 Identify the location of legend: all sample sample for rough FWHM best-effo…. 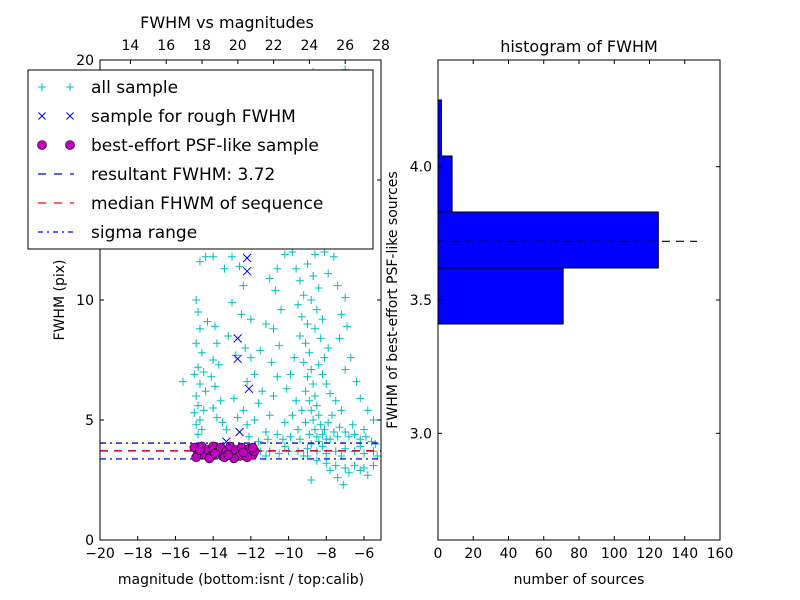
(200, 159).